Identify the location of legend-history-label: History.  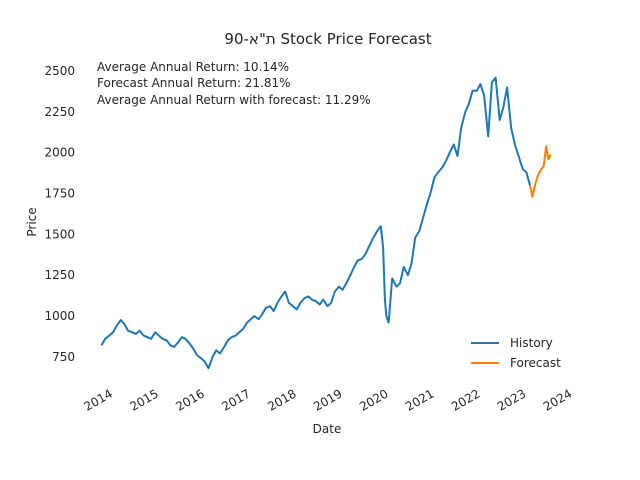
(531, 343).